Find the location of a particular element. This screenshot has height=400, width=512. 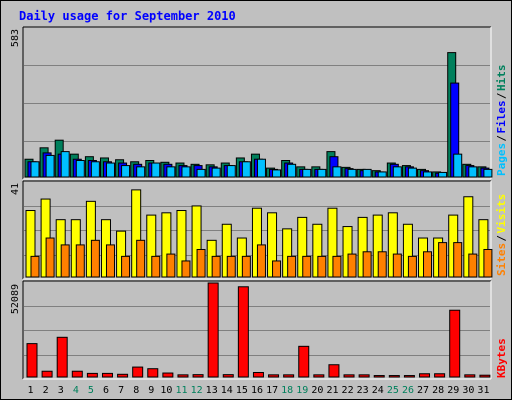

day-label: 19 is located at coordinates (302, 390).